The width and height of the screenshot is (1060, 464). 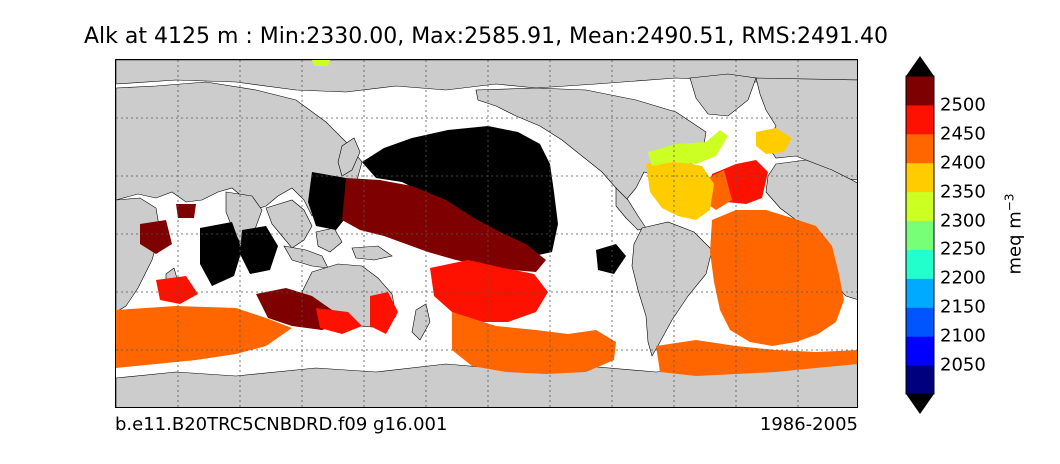 What do you see at coordinates (963, 249) in the screenshot?
I see `colorbar-tick-label: 2250` at bounding box center [963, 249].